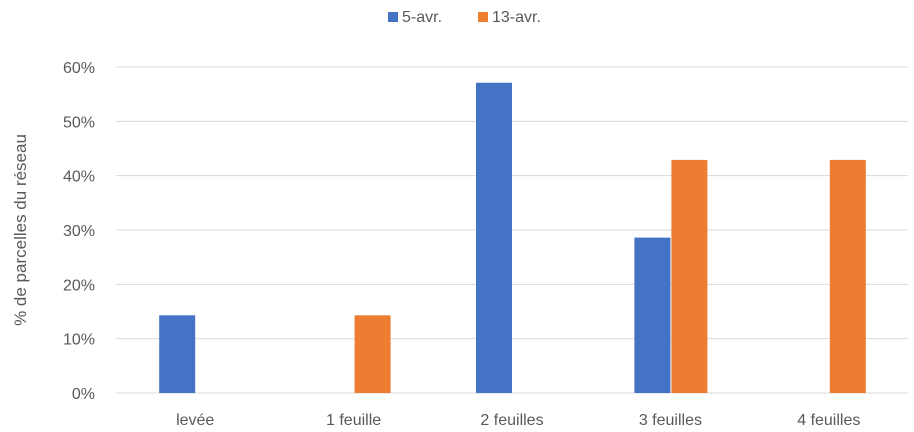 This screenshot has width=914, height=432. Describe the element at coordinates (670, 420) in the screenshot. I see `x-tick-label: 3 feuilles` at that location.